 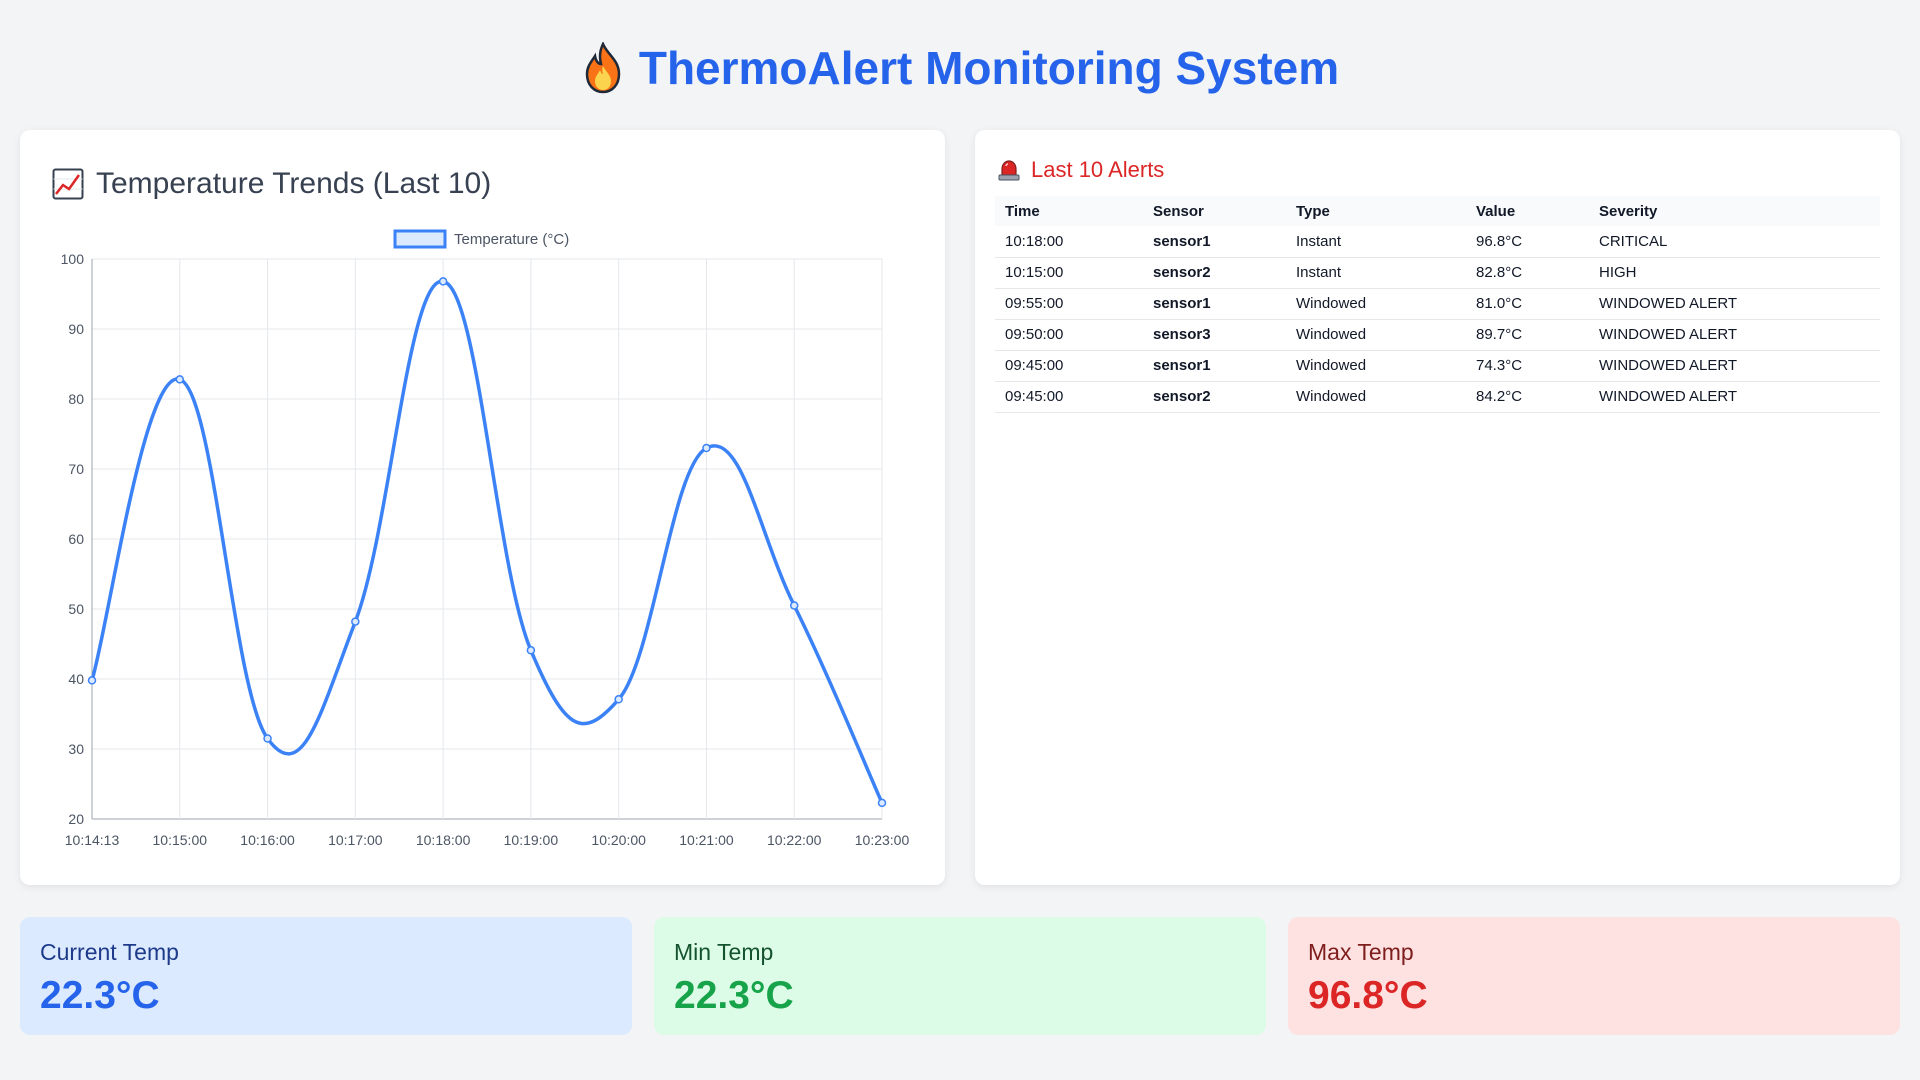 What do you see at coordinates (76, 819) in the screenshot?
I see `y-tick-label: 20` at bounding box center [76, 819].